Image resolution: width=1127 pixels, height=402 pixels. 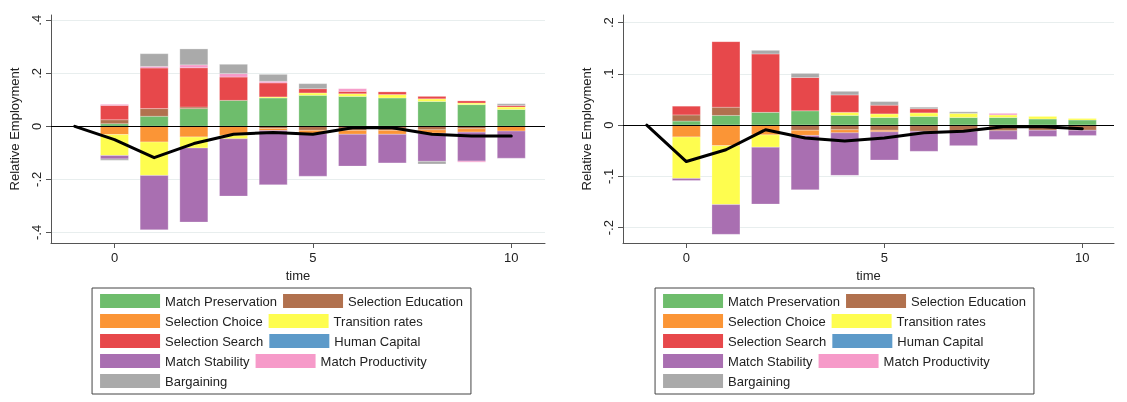 I want to click on y-tick-label: .1, so click(x=608, y=74).